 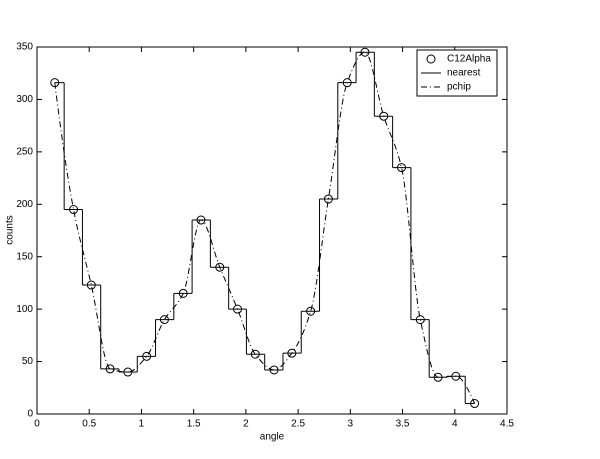 What do you see at coordinates (403, 424) in the screenshot?
I see `x-tick-label: 3.5` at bounding box center [403, 424].